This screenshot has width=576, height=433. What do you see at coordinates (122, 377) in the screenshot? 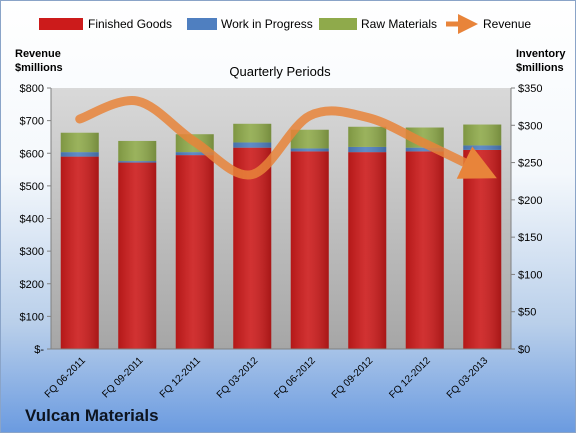
I see `x-tick-label-1: FQ 09-2011` at bounding box center [122, 377].